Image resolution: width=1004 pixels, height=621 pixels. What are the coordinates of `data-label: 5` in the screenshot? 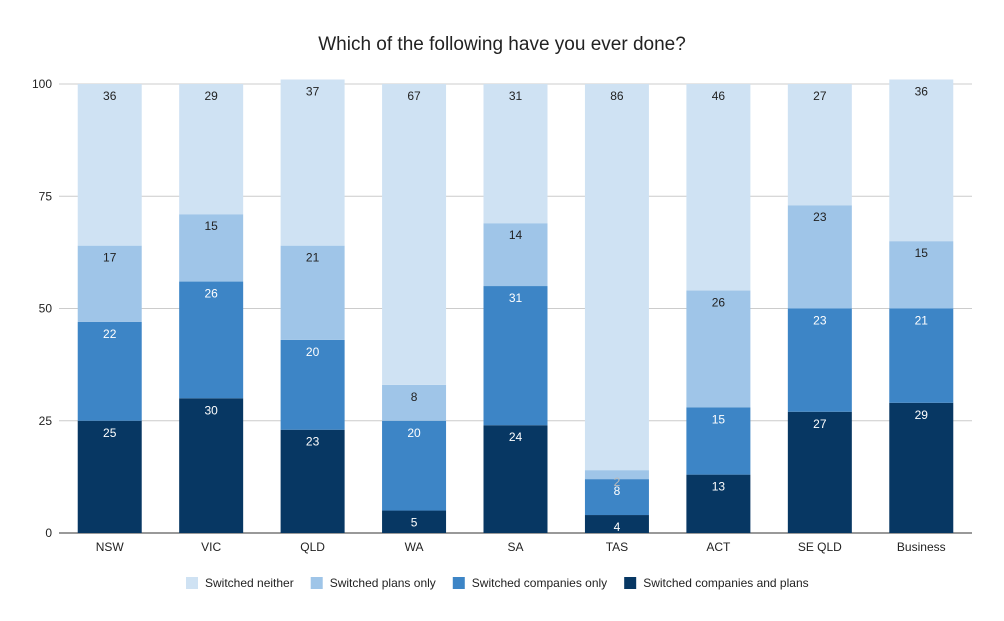 It's located at (414, 523).